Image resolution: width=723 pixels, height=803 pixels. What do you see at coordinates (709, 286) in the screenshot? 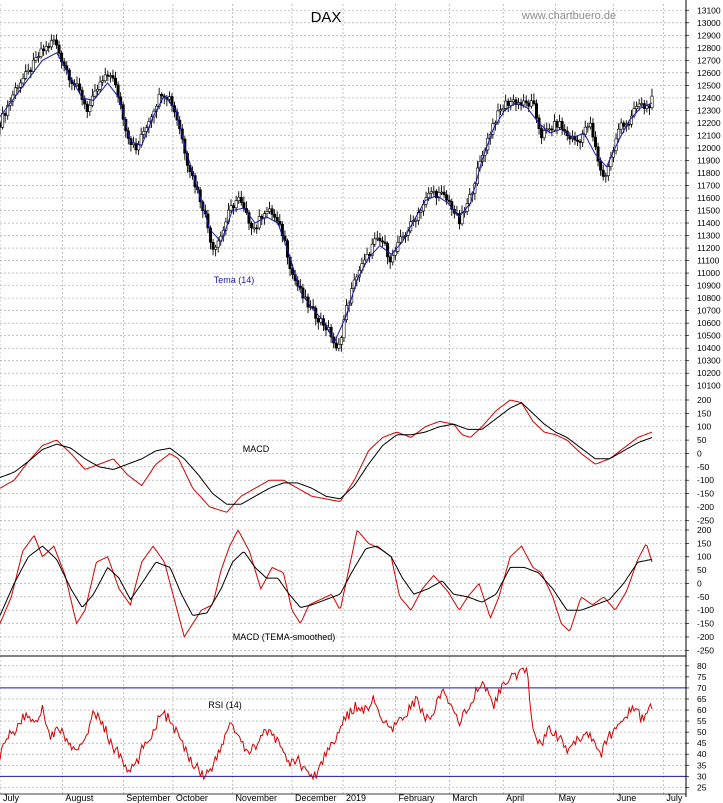
I see `y-tick-label: 10900` at bounding box center [709, 286].